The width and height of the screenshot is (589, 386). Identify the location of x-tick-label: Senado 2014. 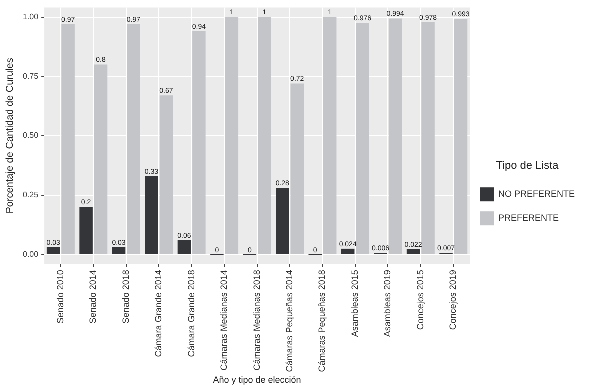
(93, 297).